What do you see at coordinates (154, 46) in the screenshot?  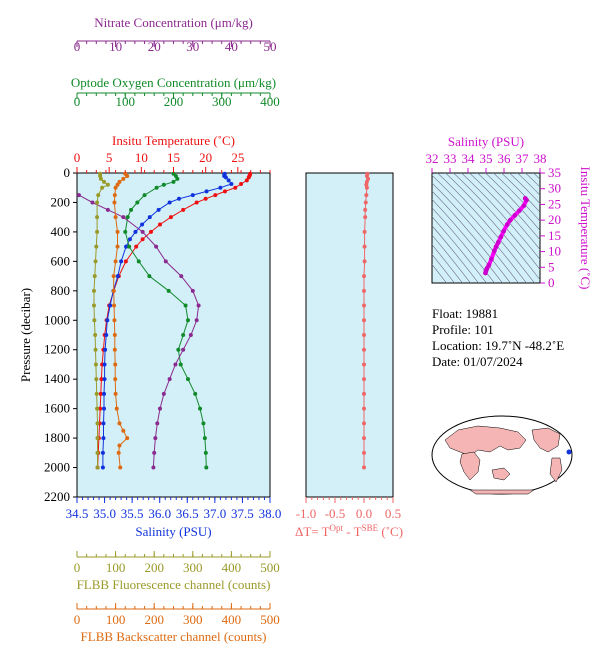 I see `nitrate-tick-label: 20` at bounding box center [154, 46].